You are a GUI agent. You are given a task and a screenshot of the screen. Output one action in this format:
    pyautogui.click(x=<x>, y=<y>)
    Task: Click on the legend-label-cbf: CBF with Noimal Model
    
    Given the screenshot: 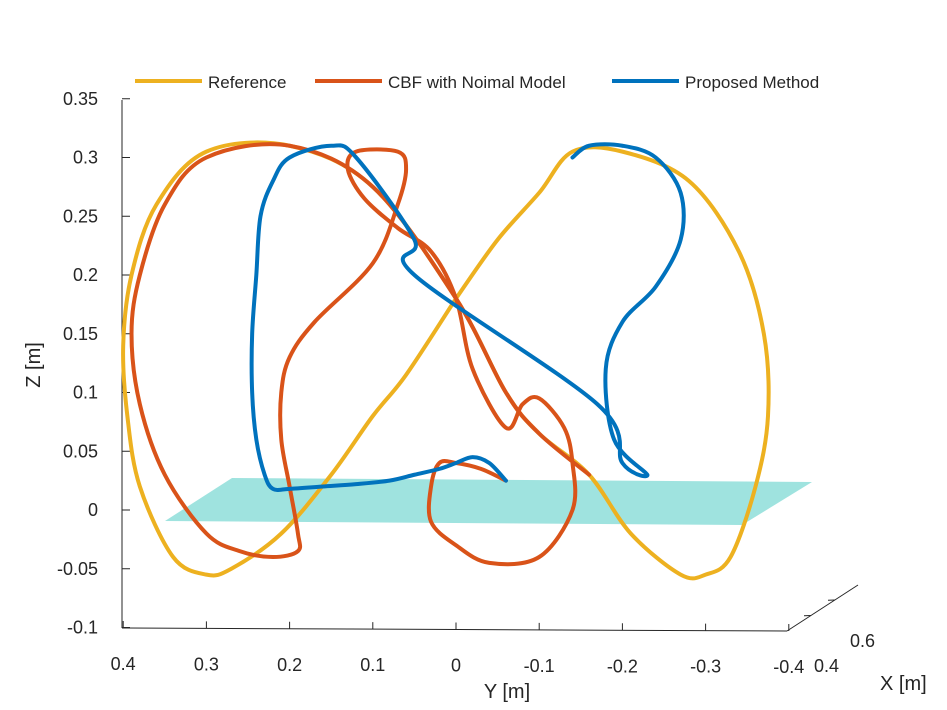 What is the action you would take?
    pyautogui.click(x=477, y=82)
    